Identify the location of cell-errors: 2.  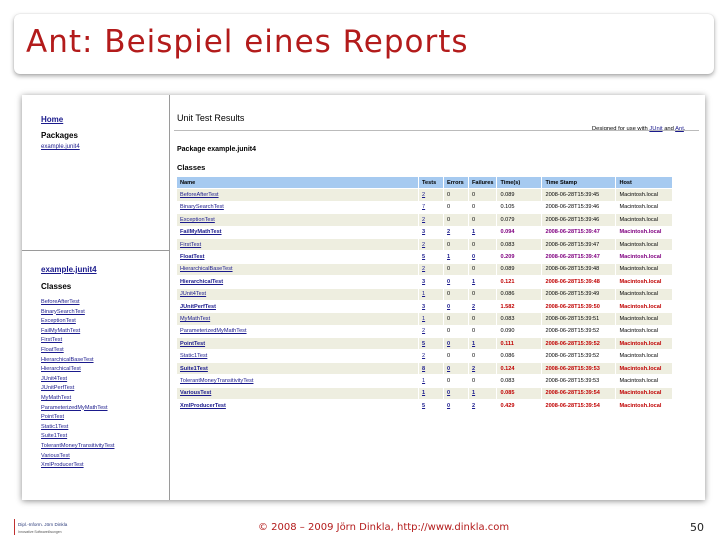
(456, 232).